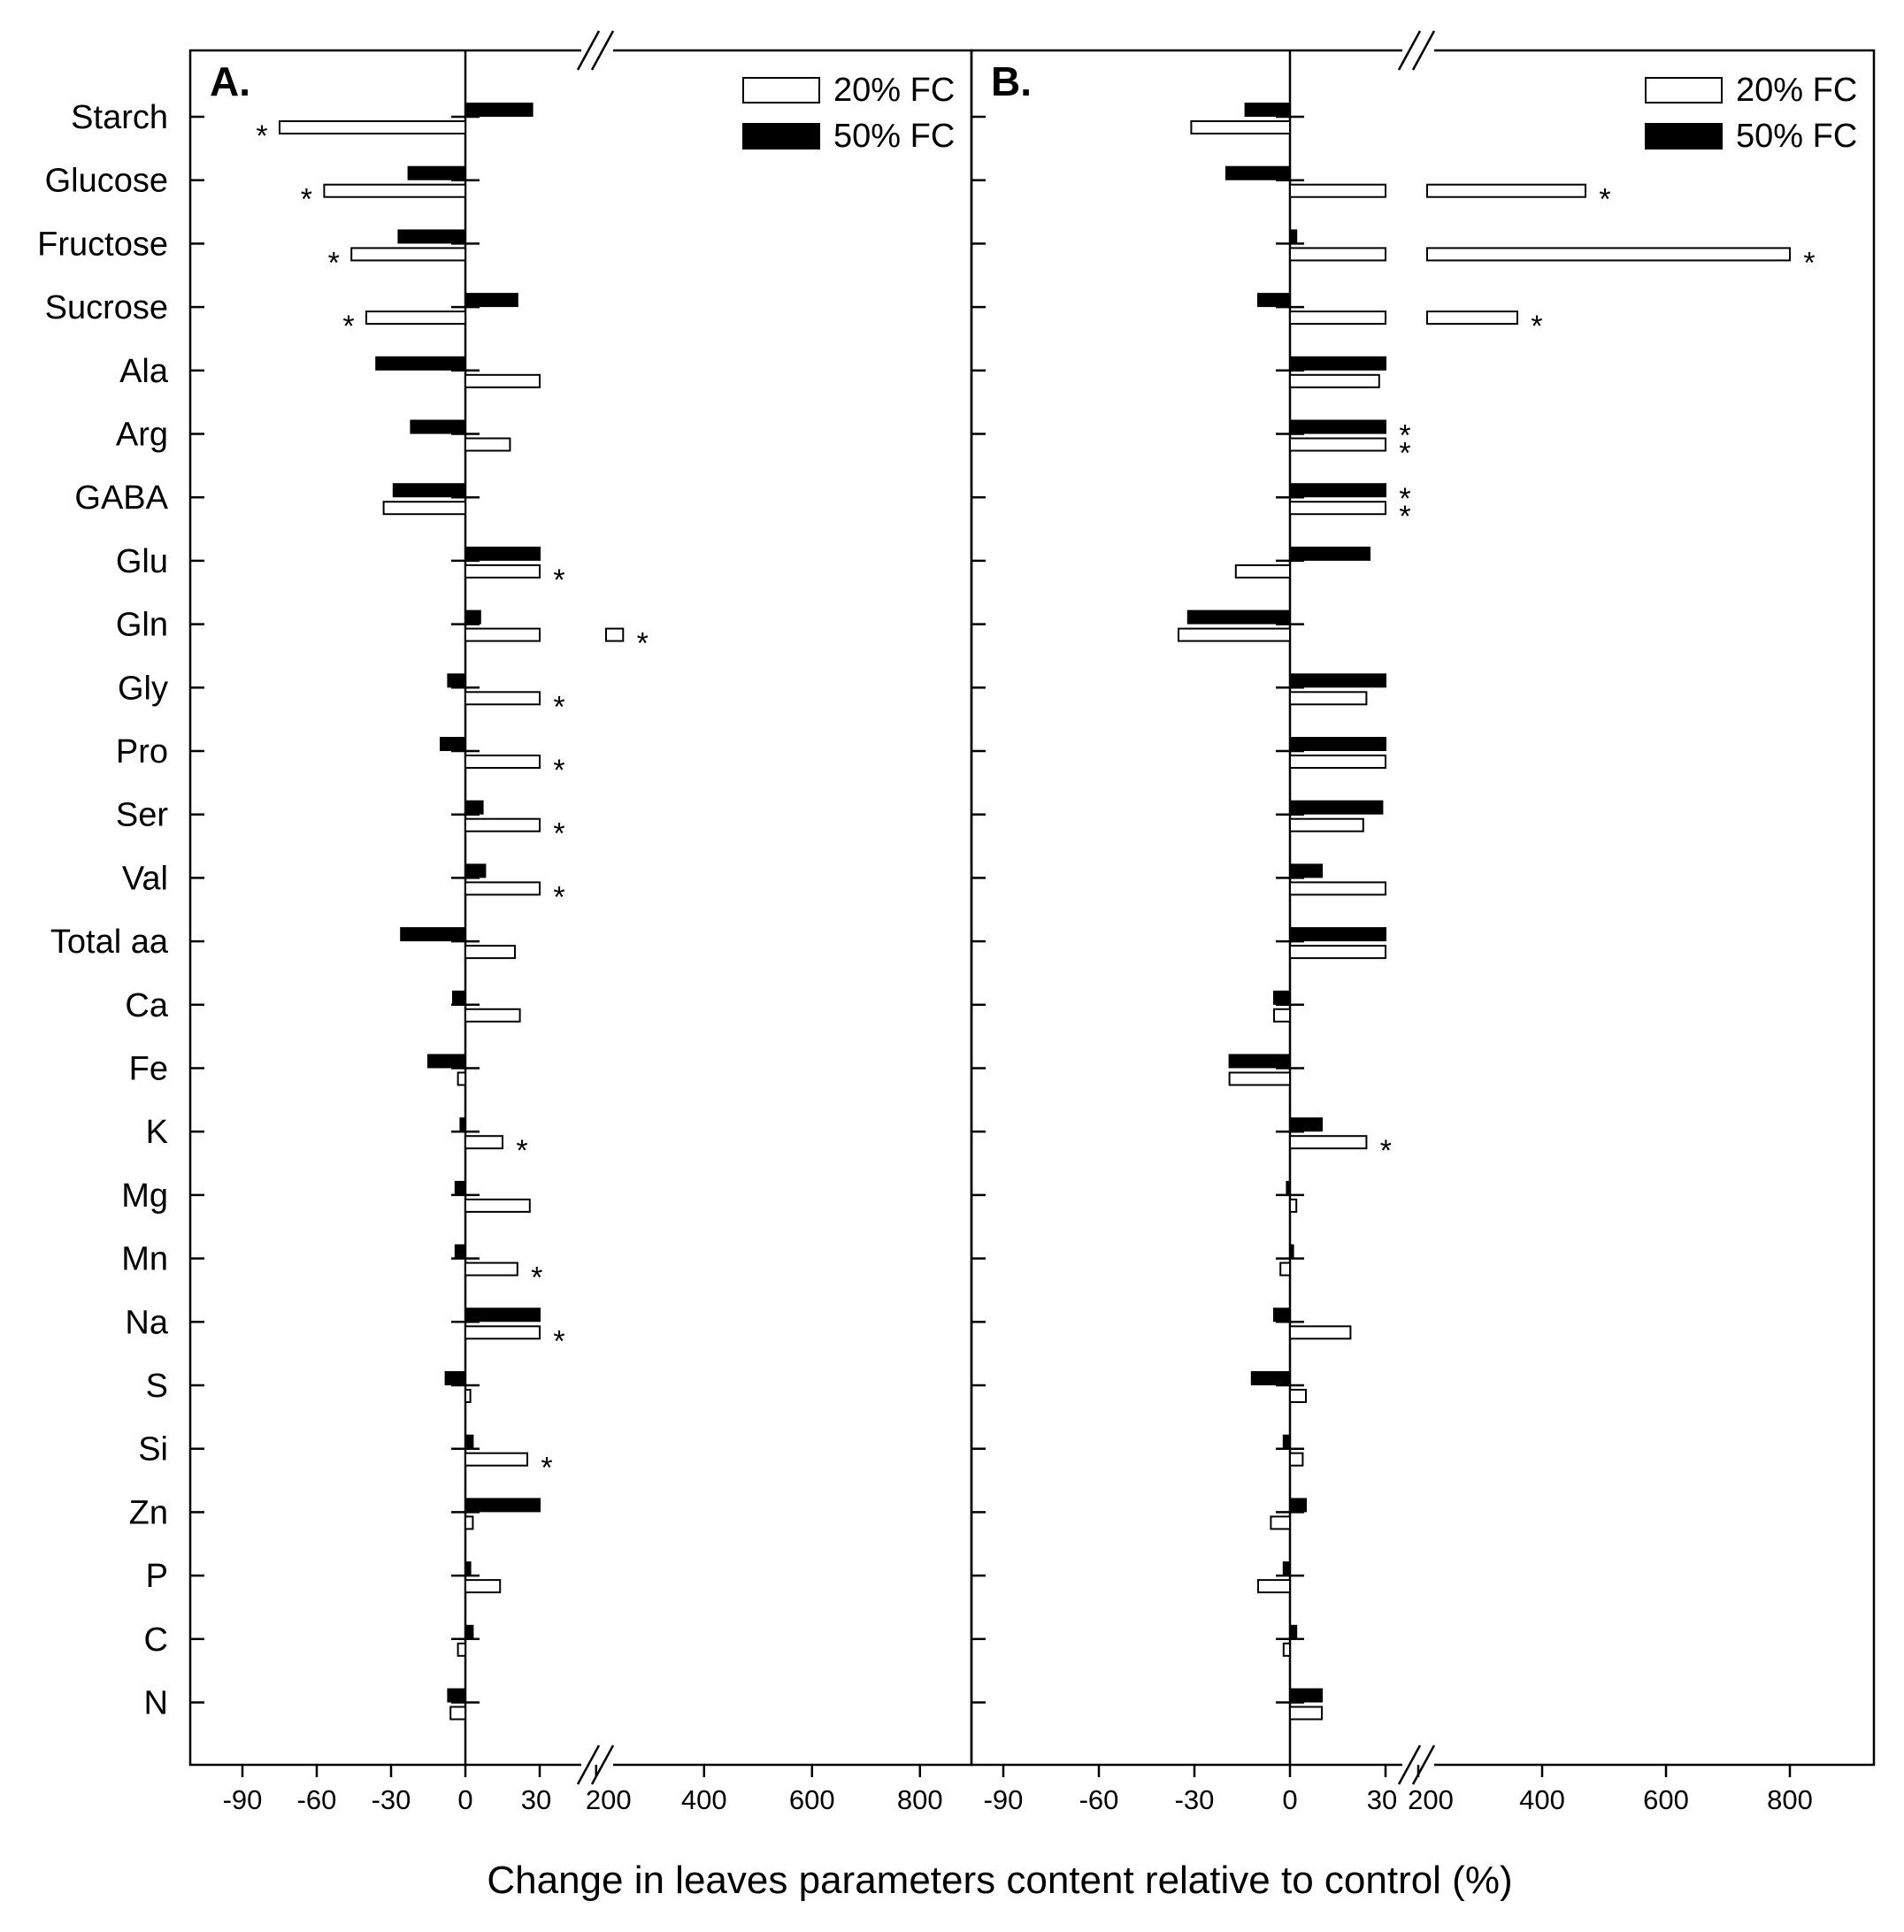 This screenshot has width=1904, height=1932. Describe the element at coordinates (157, 1386) in the screenshot. I see `category-label-s: S` at that location.